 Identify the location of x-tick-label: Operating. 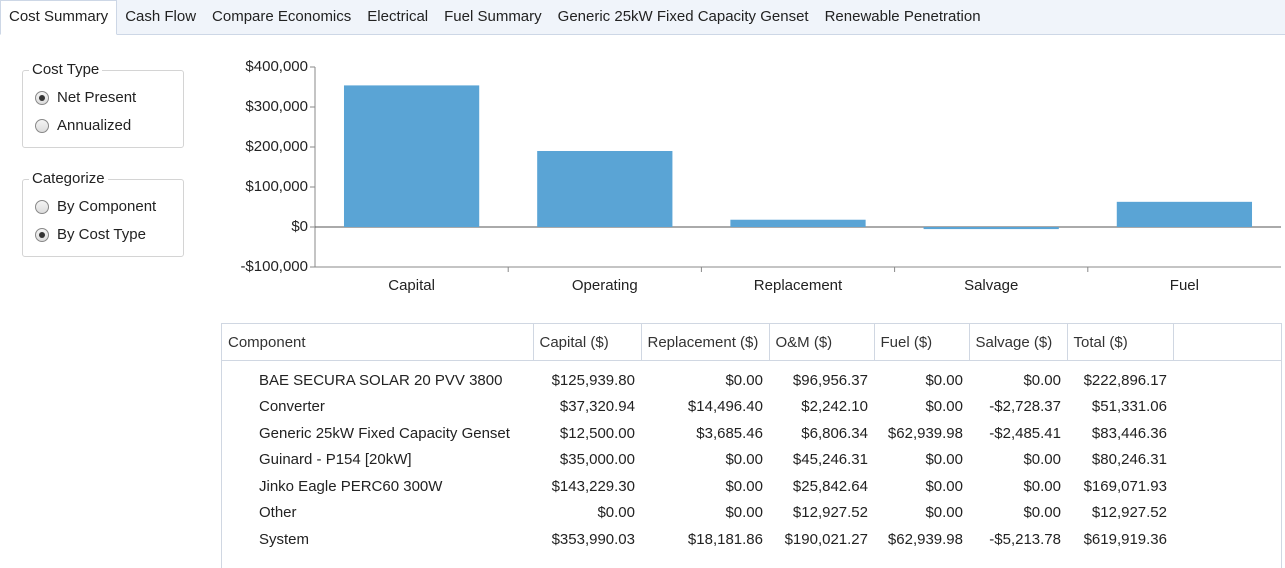
(605, 285).